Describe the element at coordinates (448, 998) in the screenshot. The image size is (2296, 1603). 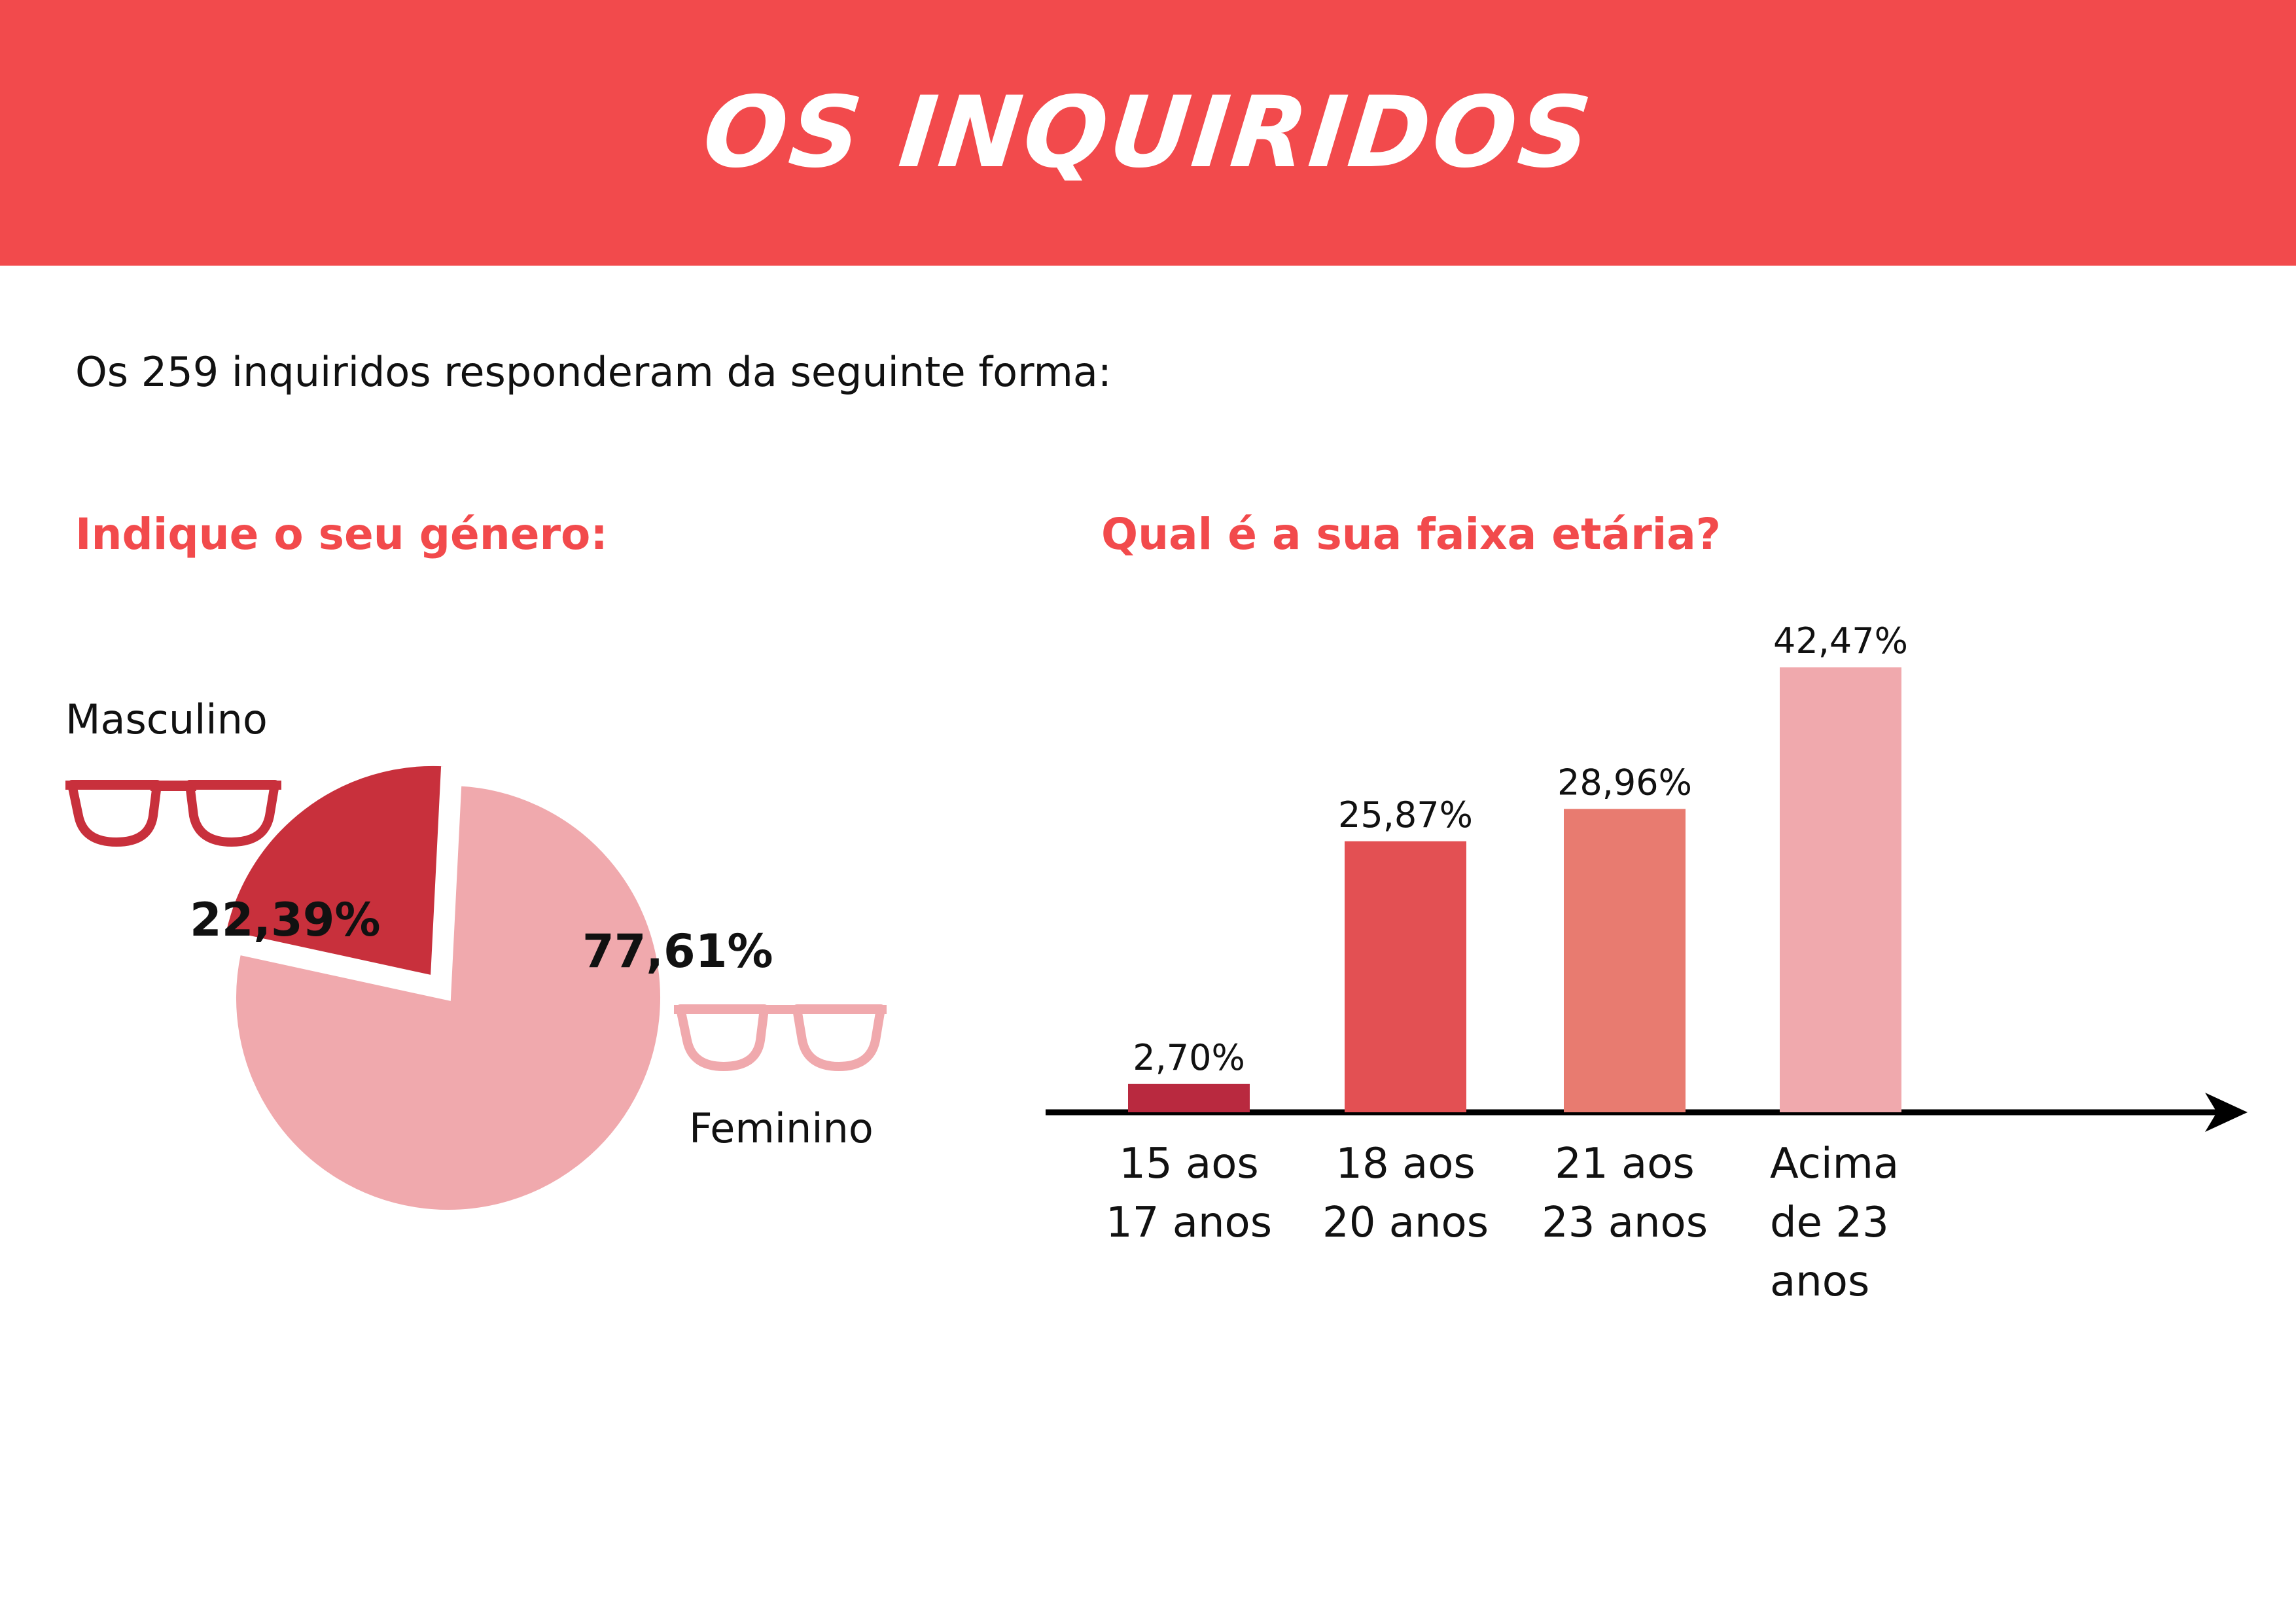
I see `pie-slice-feminino` at that location.